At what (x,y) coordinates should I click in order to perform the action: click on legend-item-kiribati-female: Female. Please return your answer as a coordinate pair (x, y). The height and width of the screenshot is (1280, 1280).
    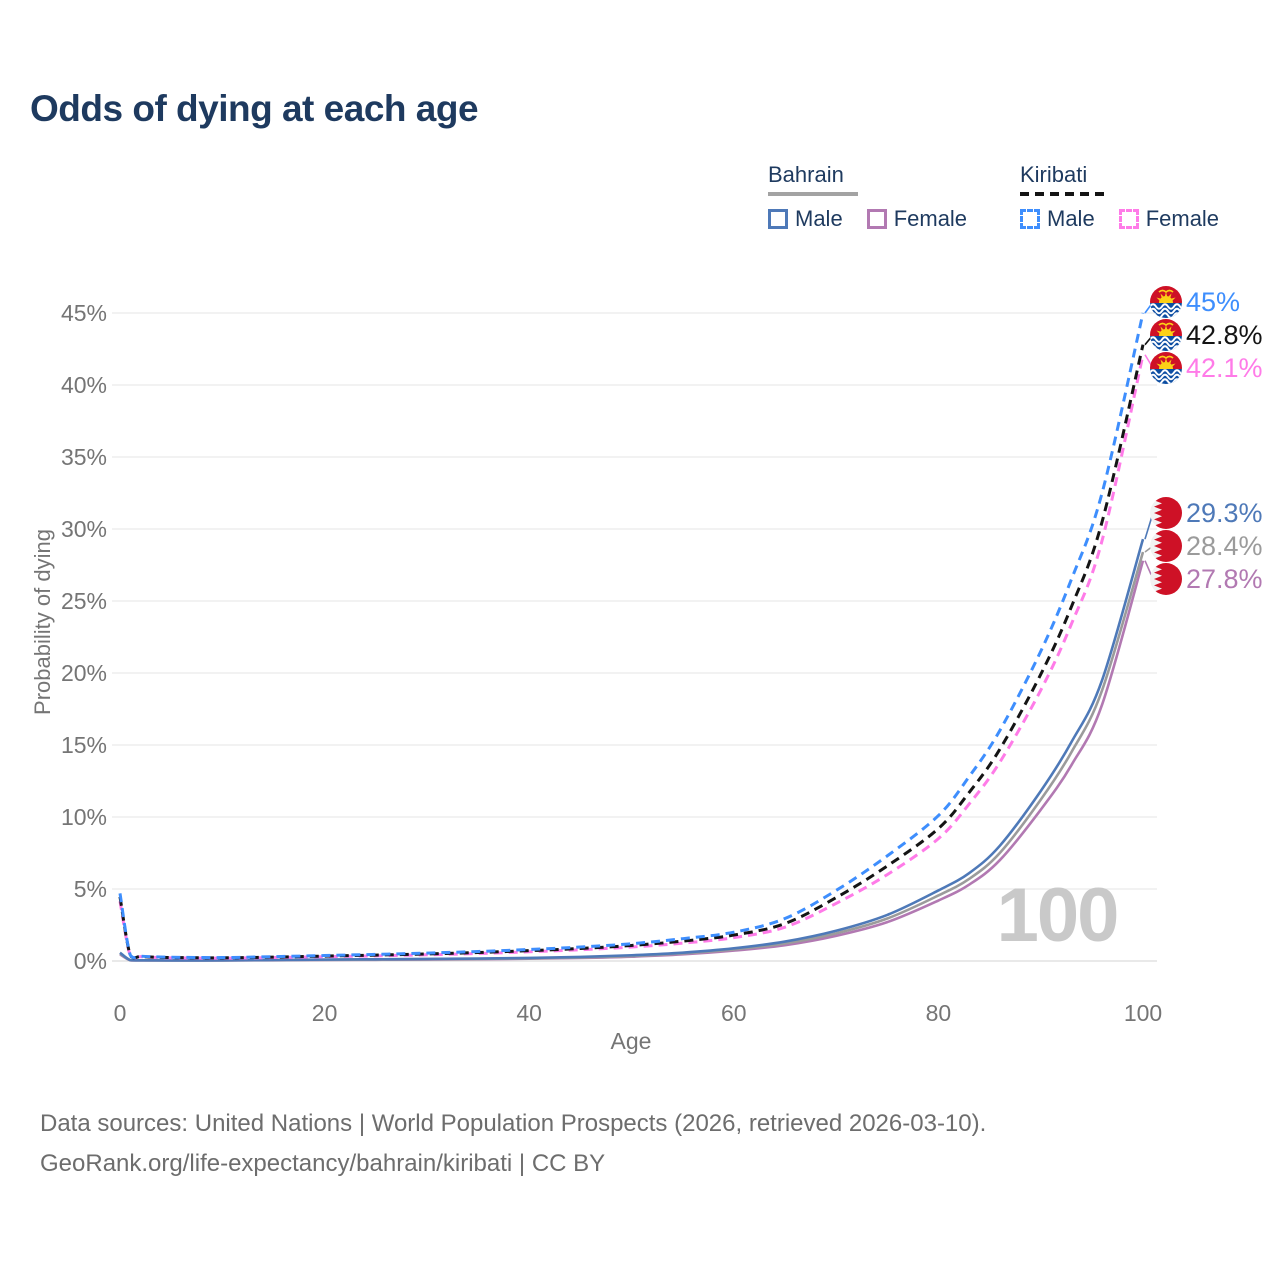
    Looking at the image, I should click on (1169, 219).